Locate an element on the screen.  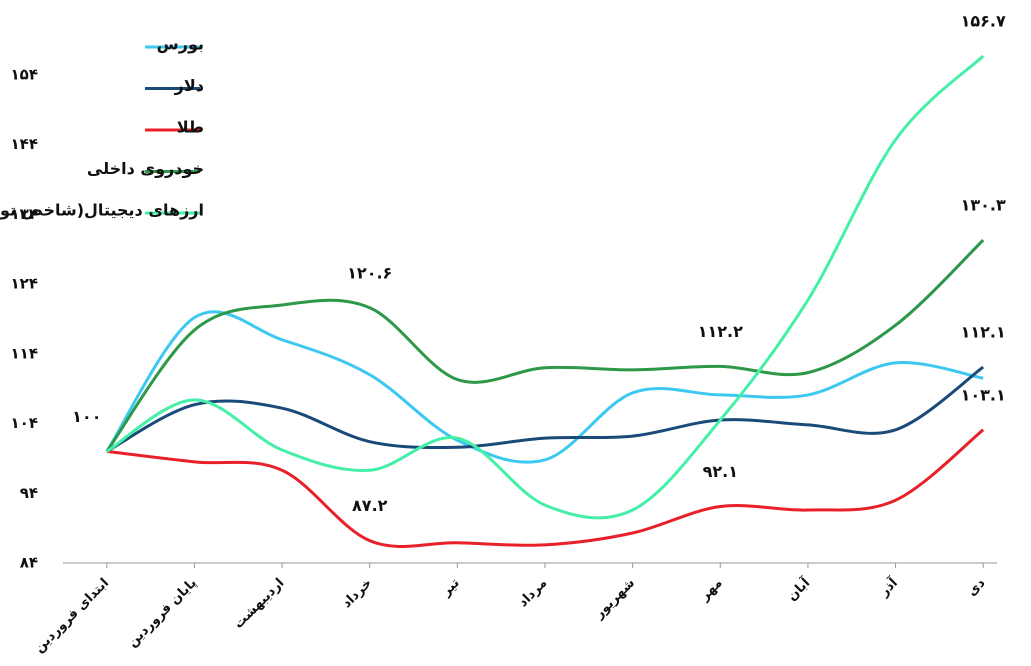
legend-label: بورس is located at coordinates (180, 44).